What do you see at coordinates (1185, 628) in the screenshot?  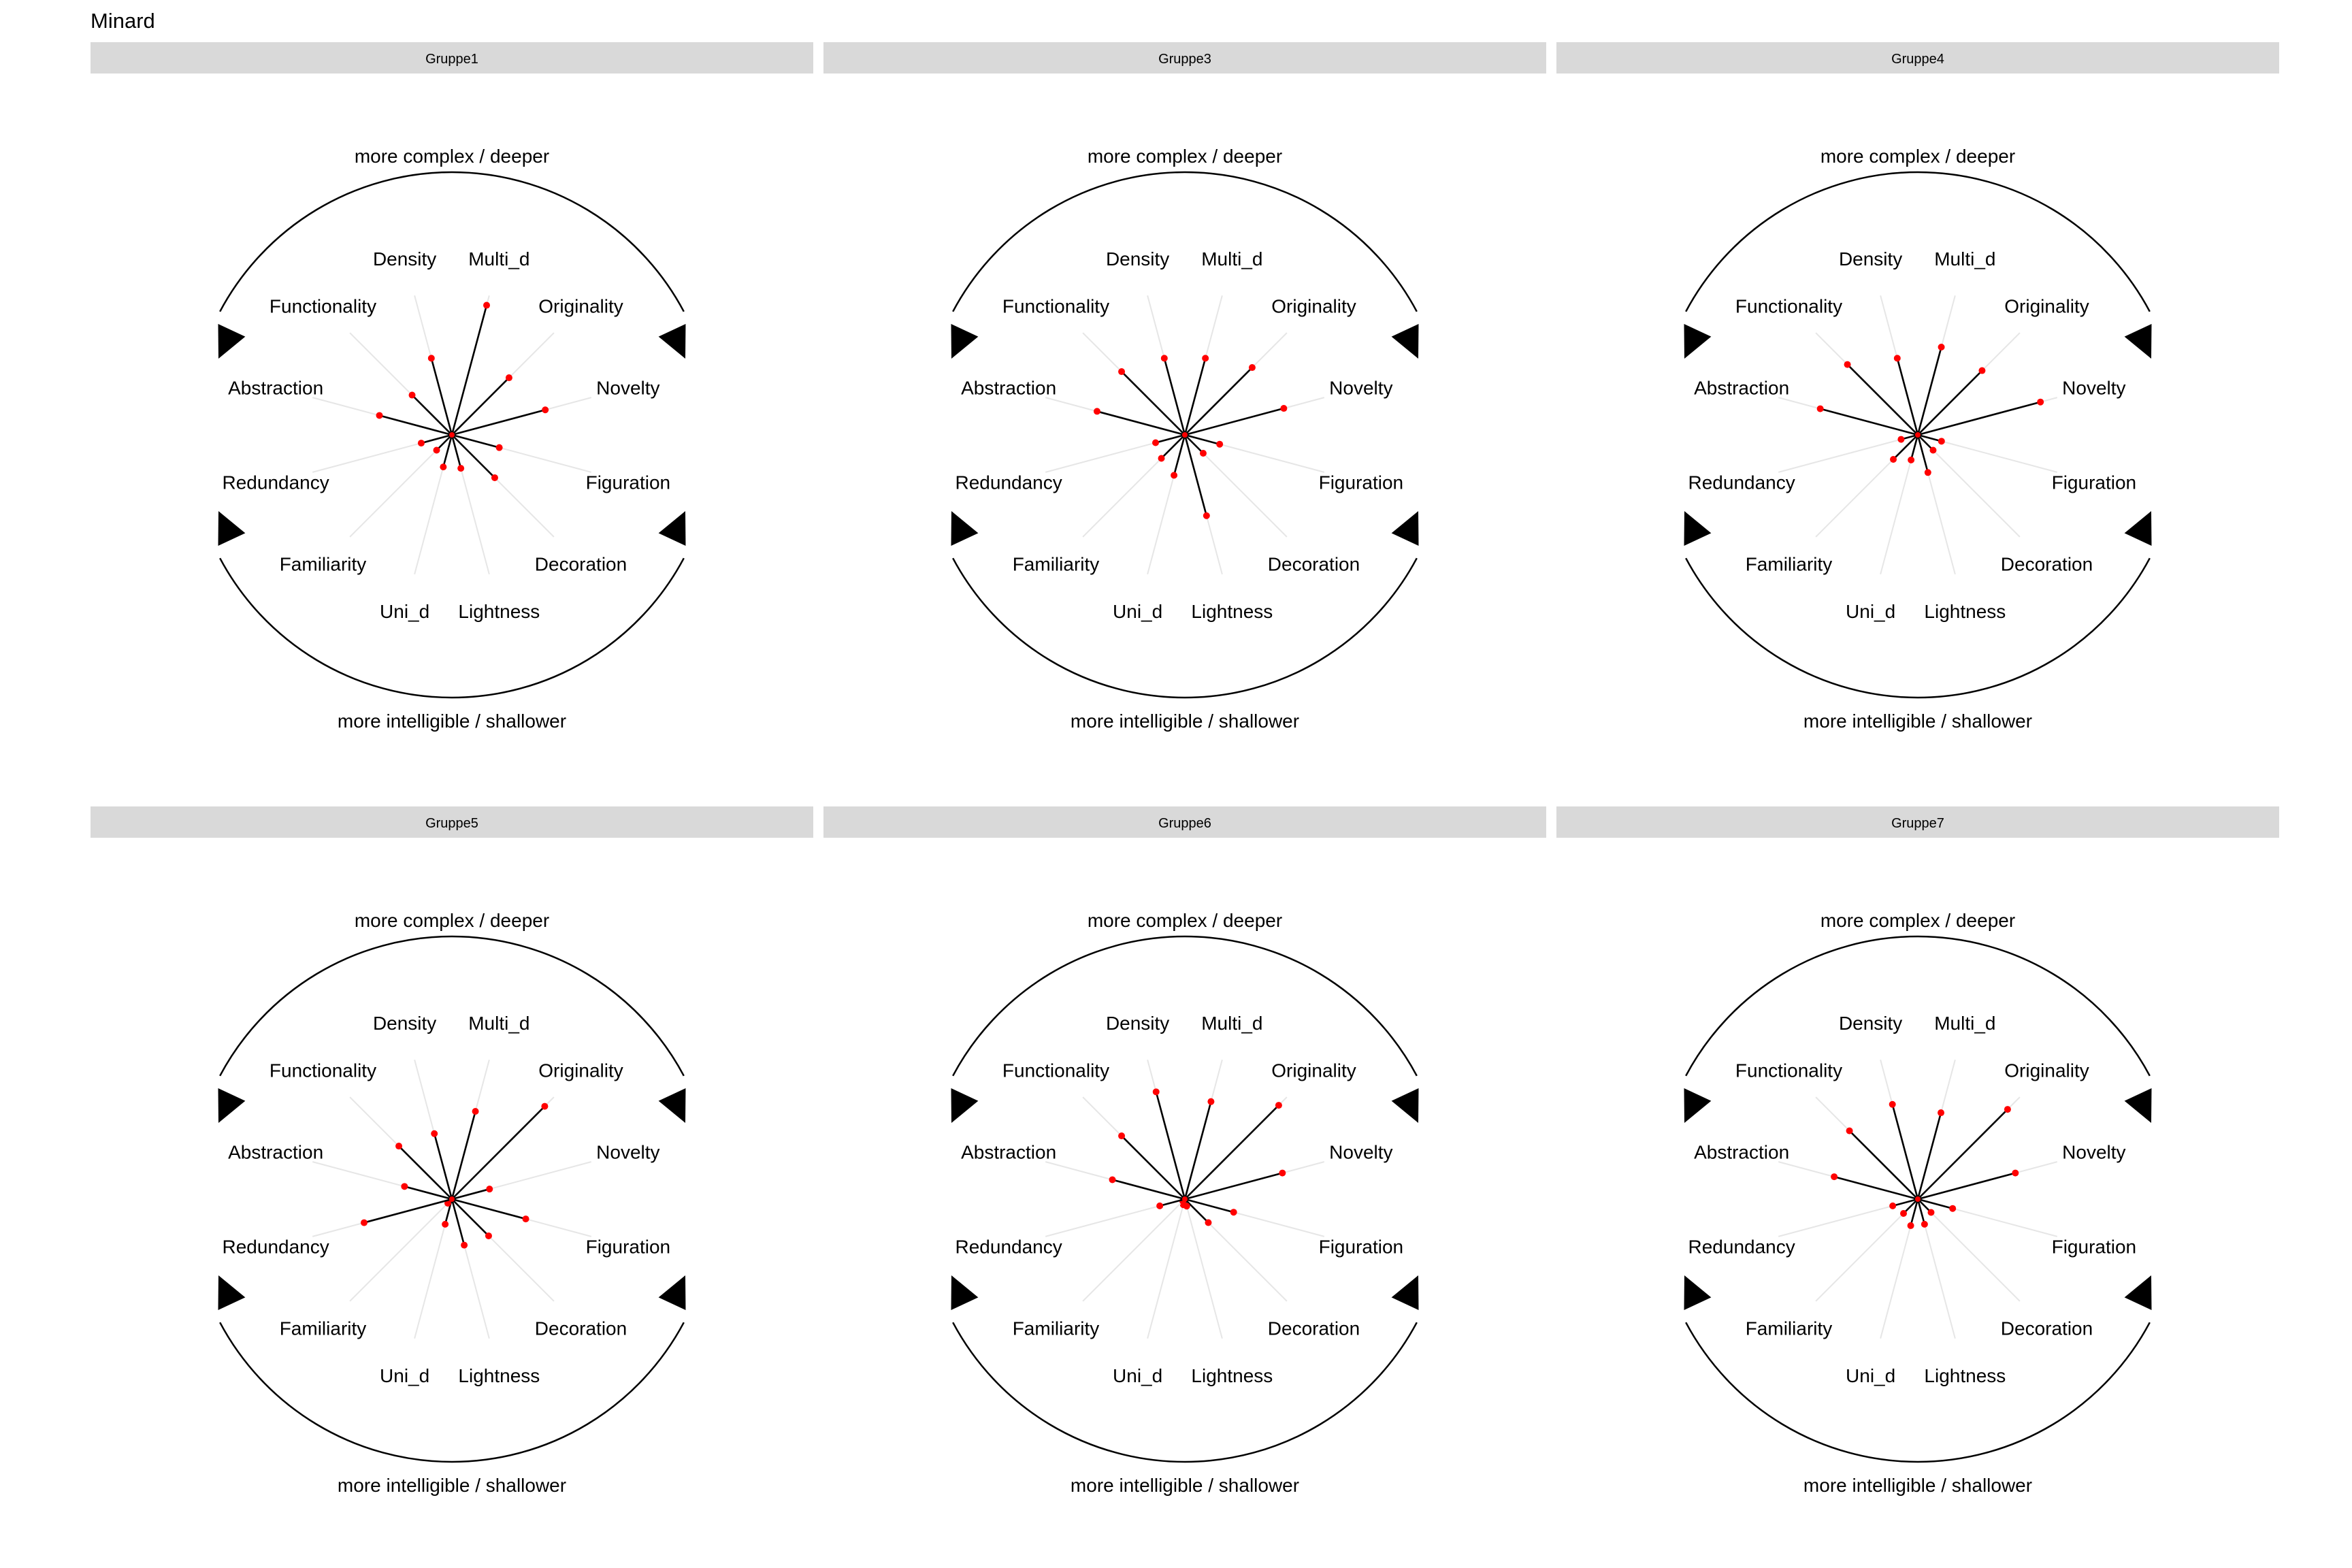 I see `lower-arc` at bounding box center [1185, 628].